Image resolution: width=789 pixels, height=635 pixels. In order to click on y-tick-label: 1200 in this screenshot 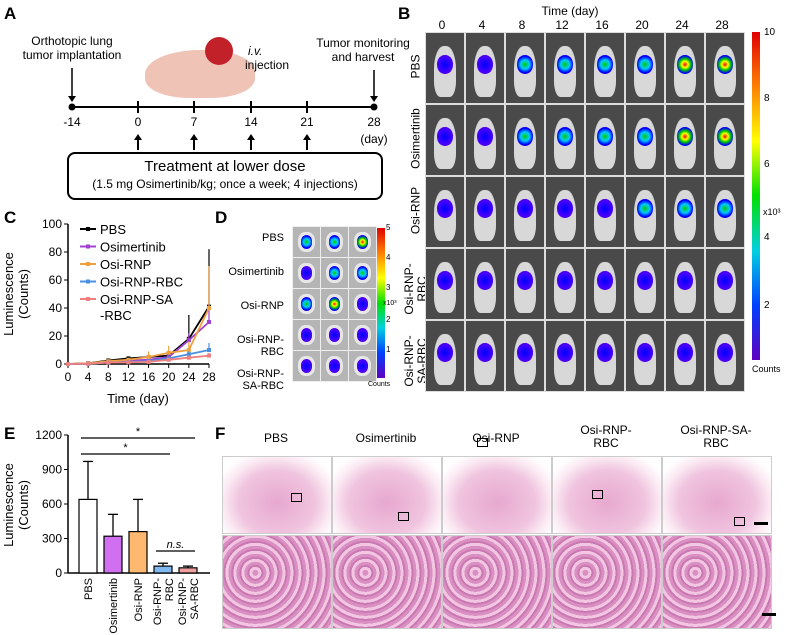, I will do `click(48, 435)`.